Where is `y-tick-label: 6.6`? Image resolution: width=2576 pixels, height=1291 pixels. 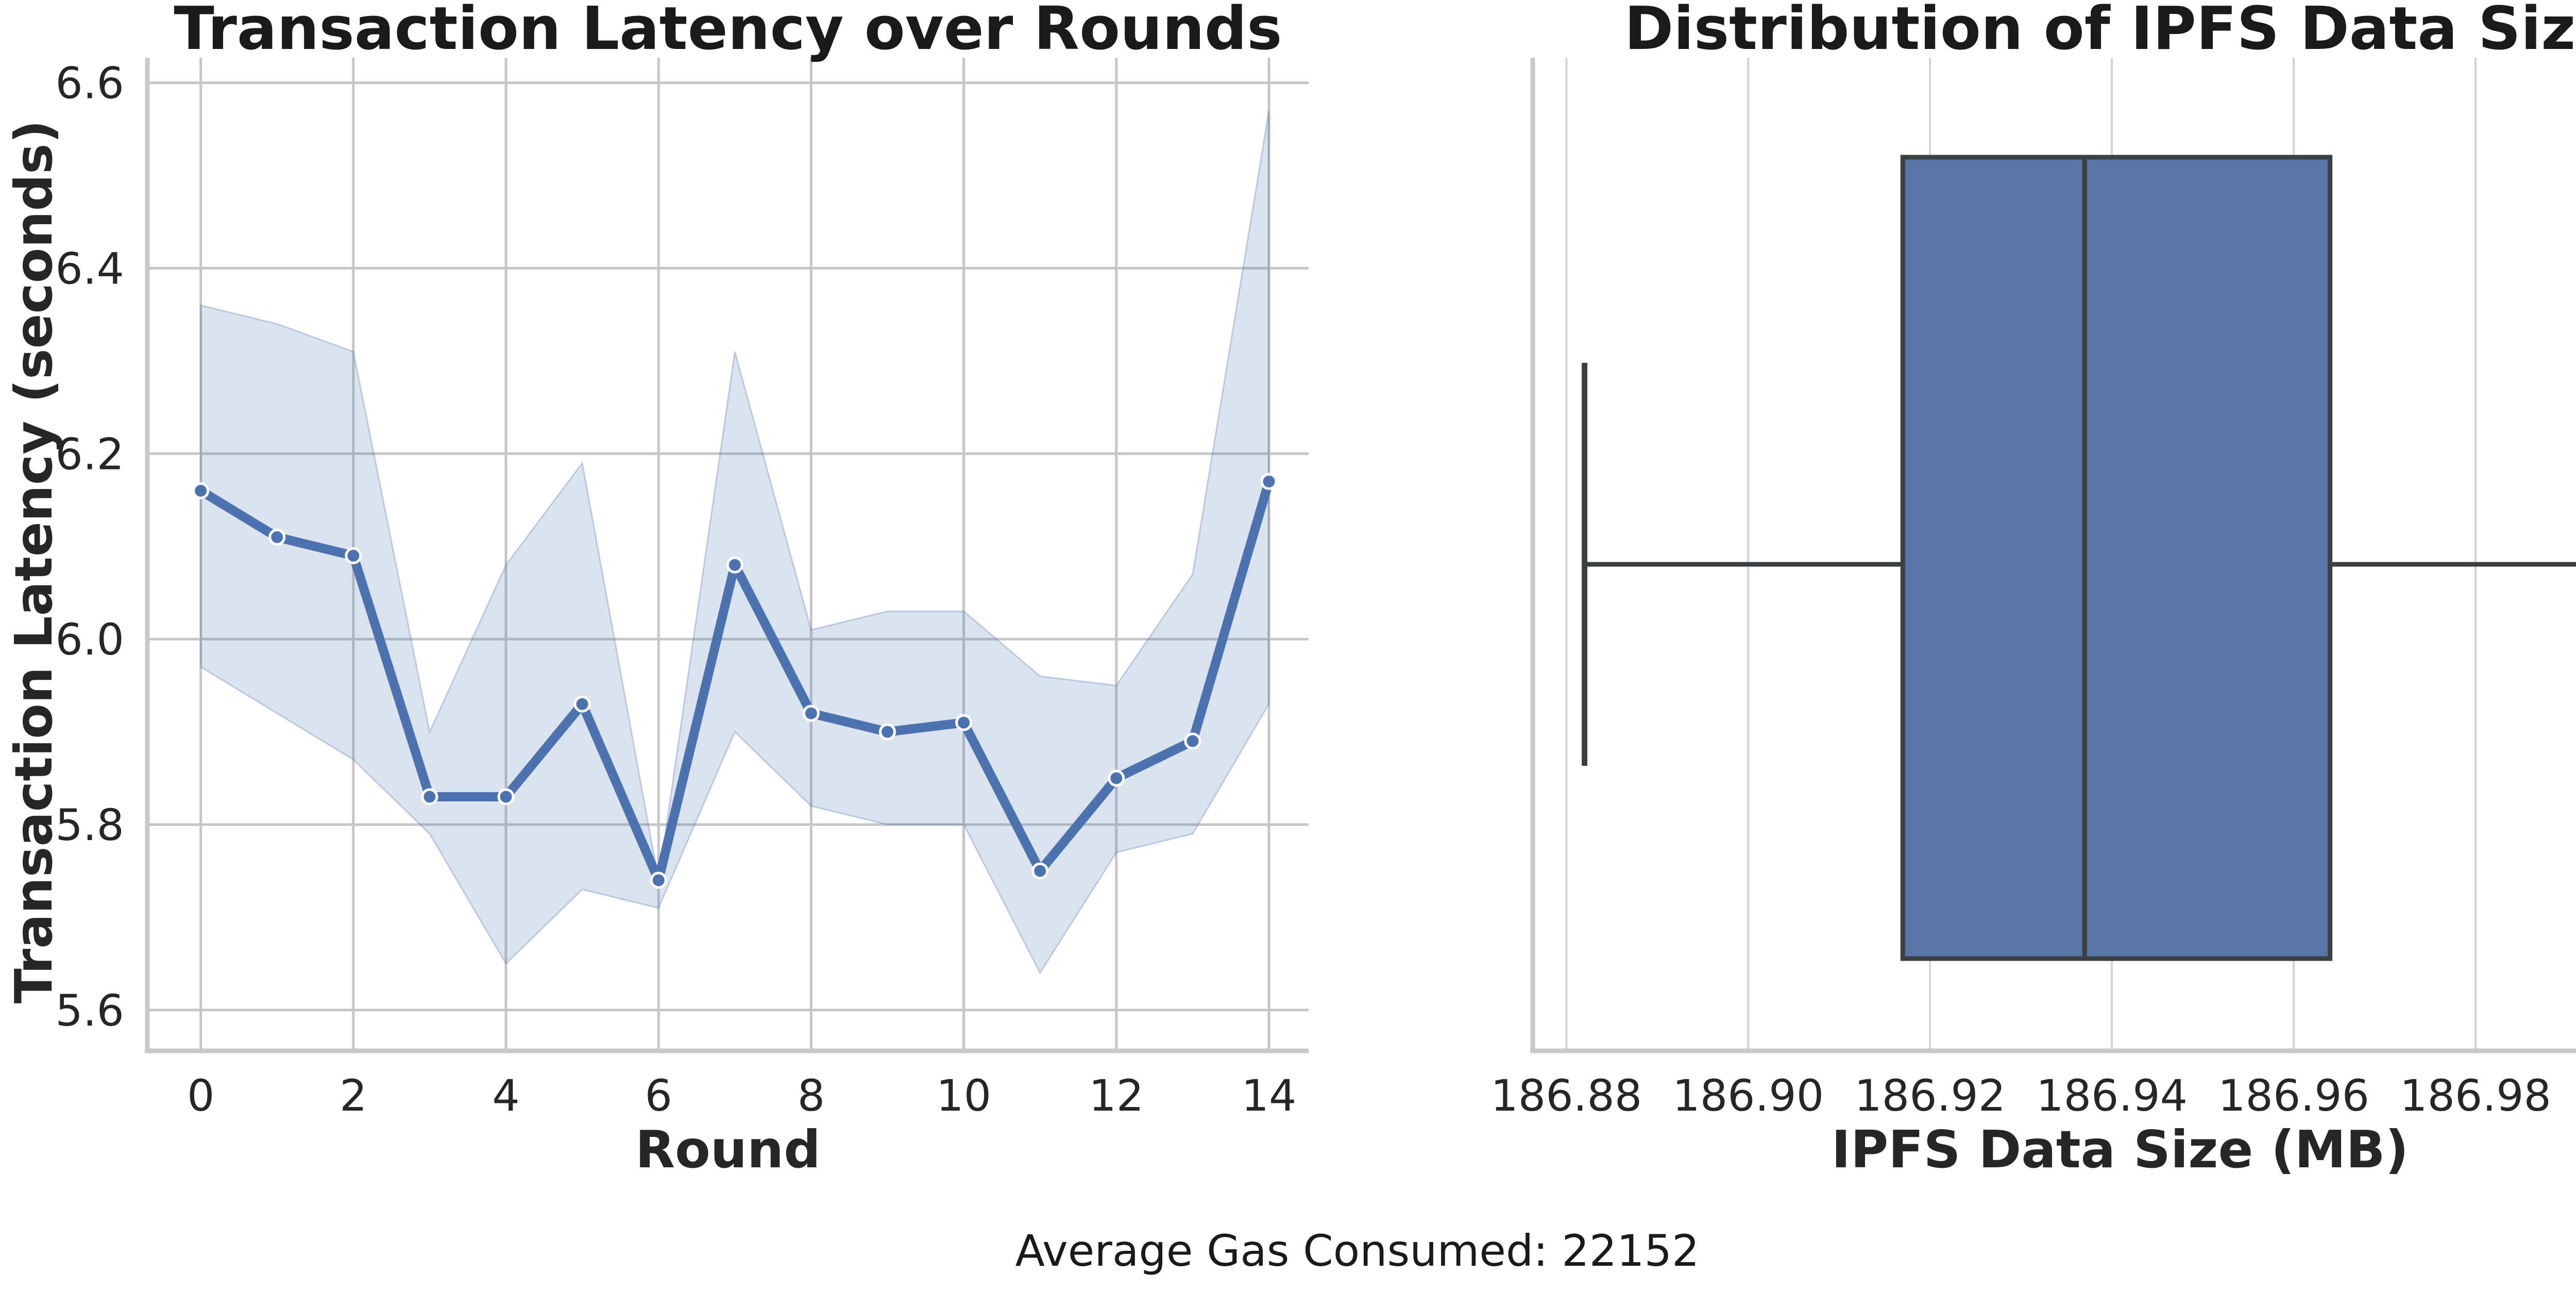
y-tick-label: 6.6 is located at coordinates (89, 83).